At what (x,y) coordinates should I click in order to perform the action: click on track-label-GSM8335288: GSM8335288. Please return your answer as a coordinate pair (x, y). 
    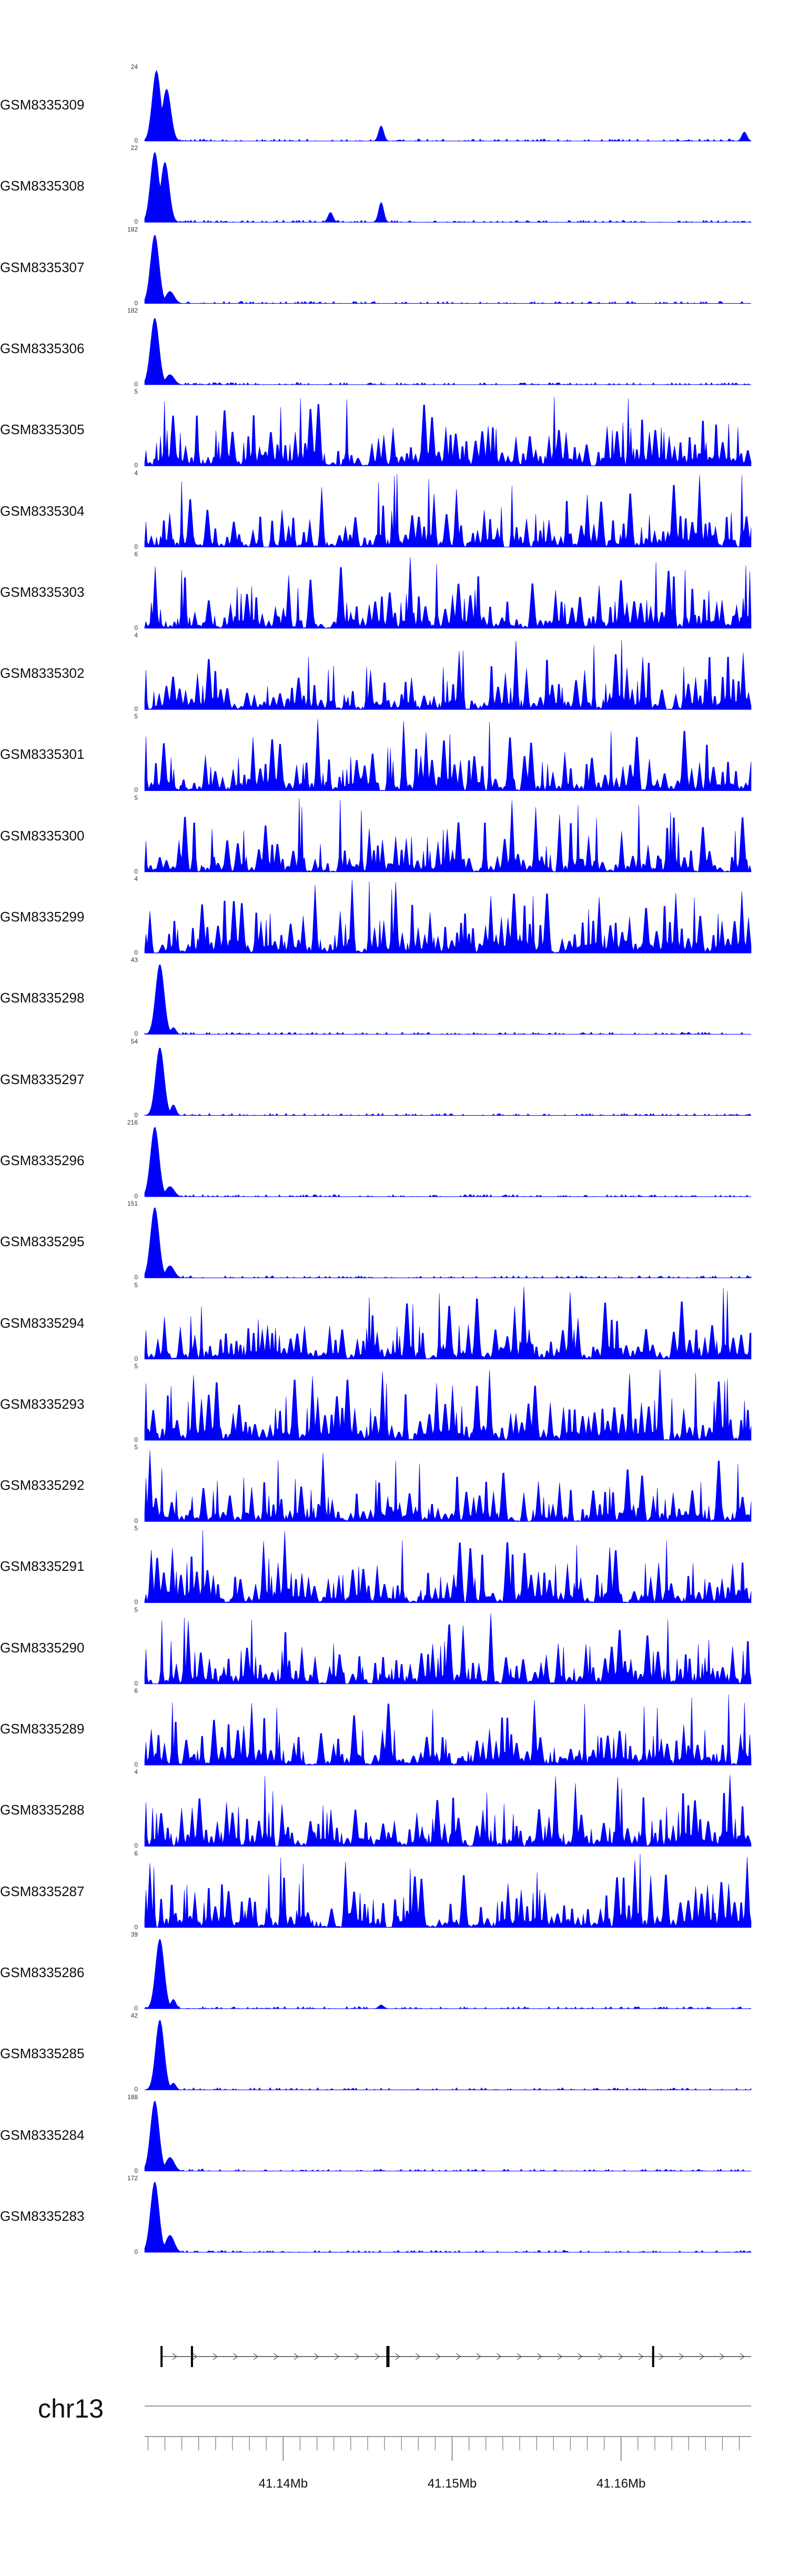
    Looking at the image, I should click on (43, 1810).